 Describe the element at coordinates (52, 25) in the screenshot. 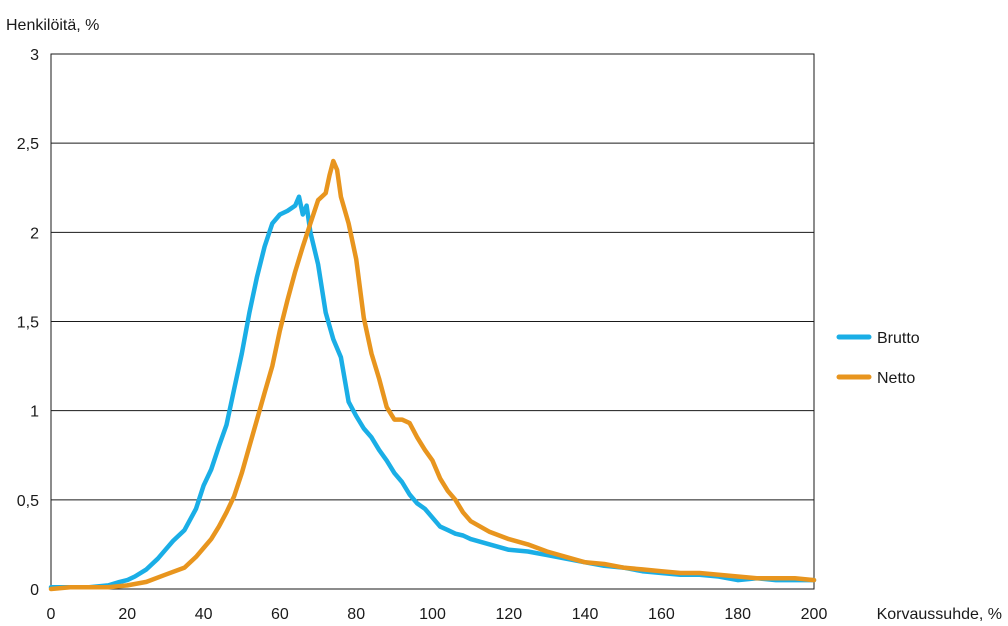

I see `y-axis-title: Henkilöitä, %` at that location.